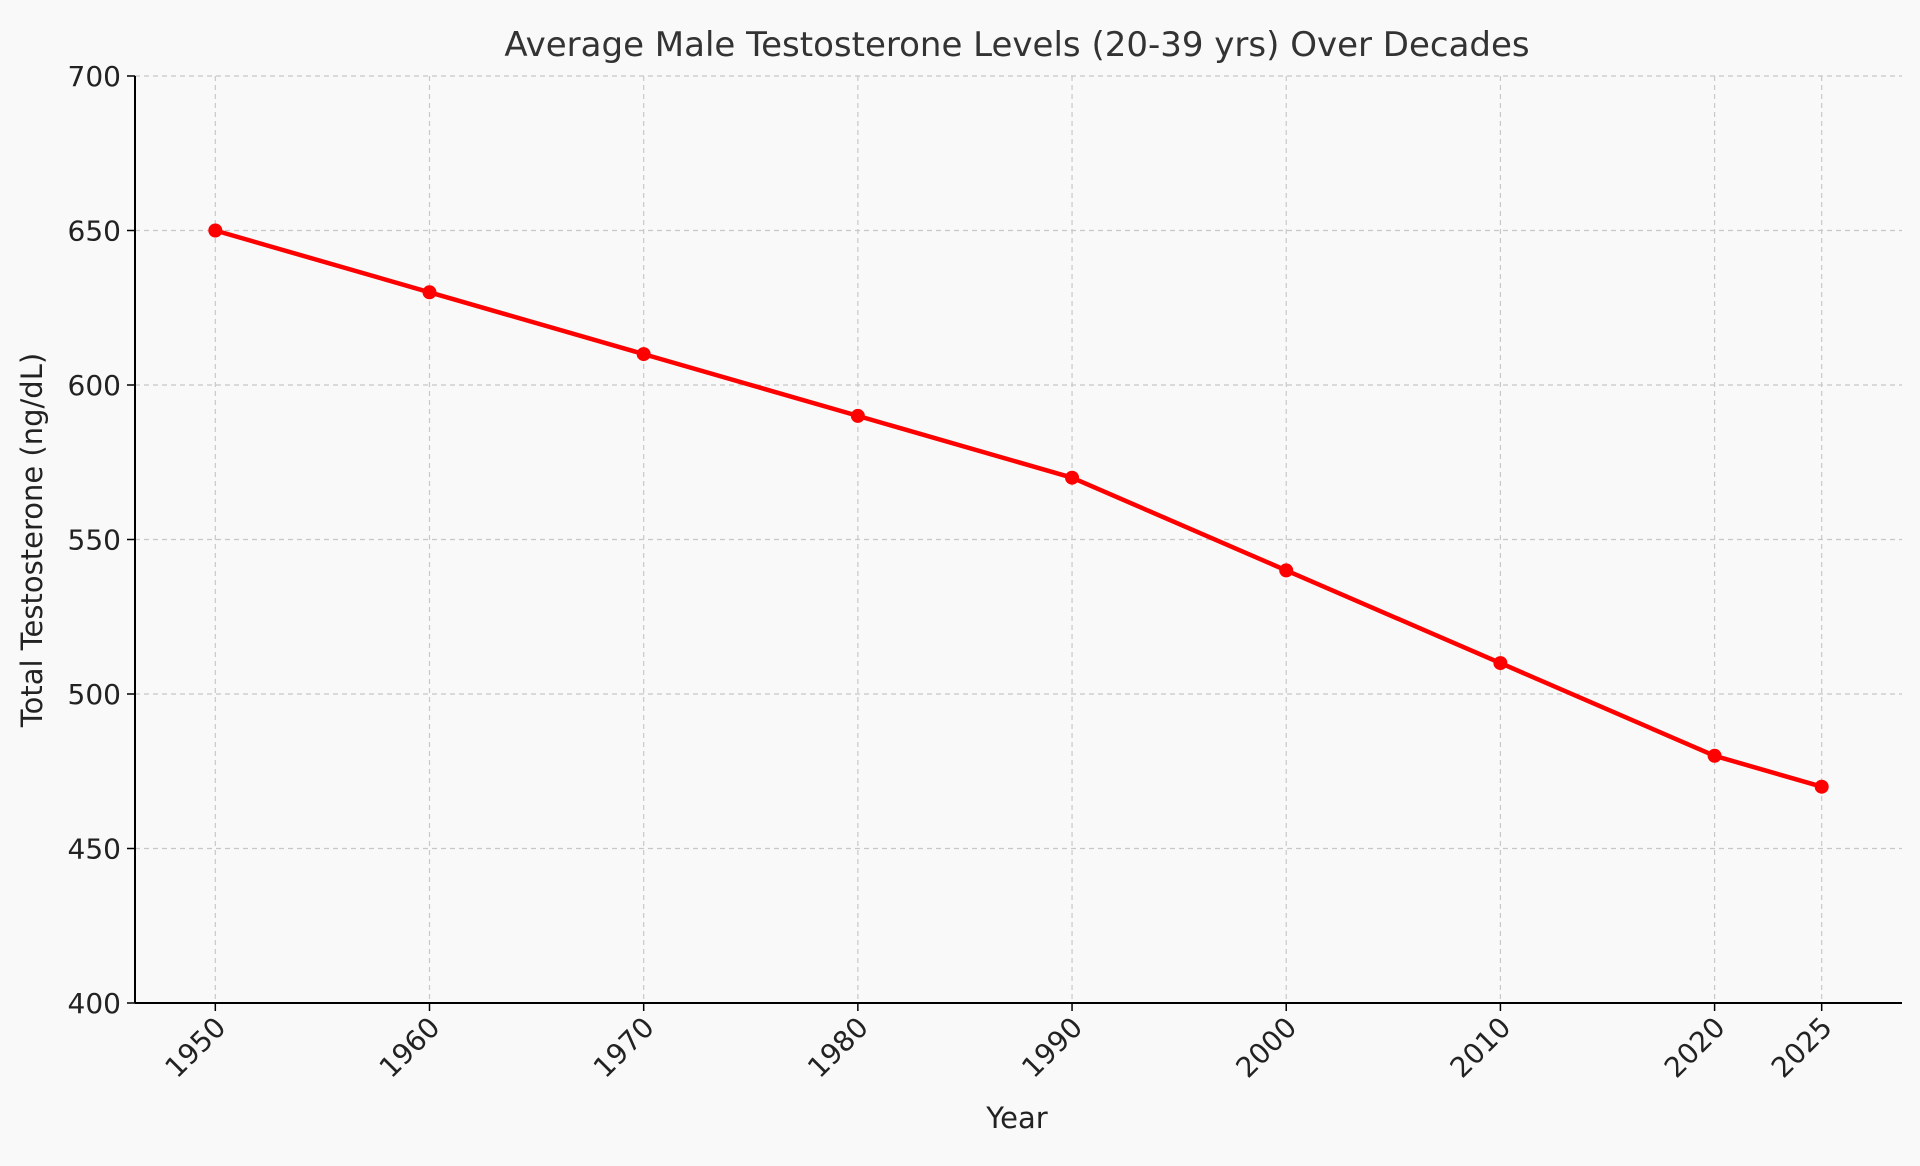  I want to click on y-tick-label: 650, so click(94, 231).